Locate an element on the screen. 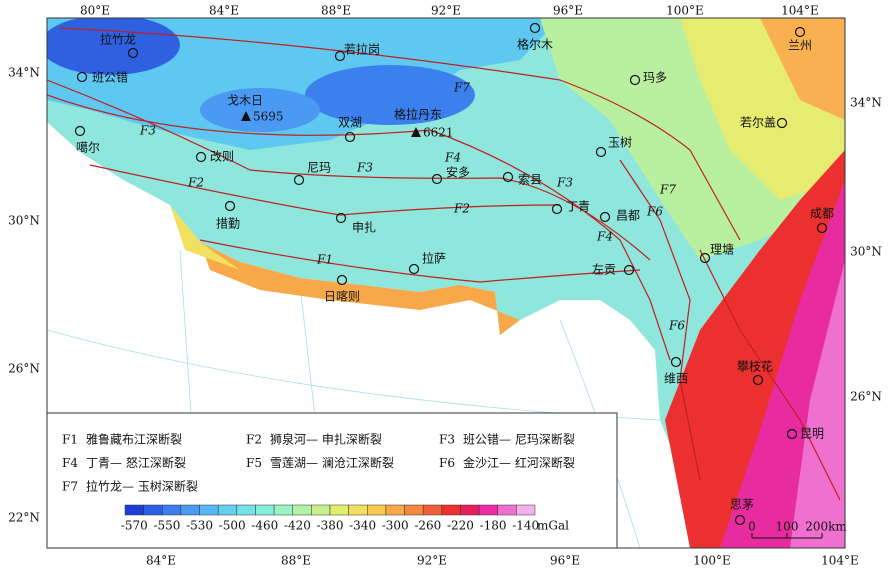 Image resolution: width=896 pixels, height=576 pixels. colorbar-tick-label: -260 is located at coordinates (427, 526).